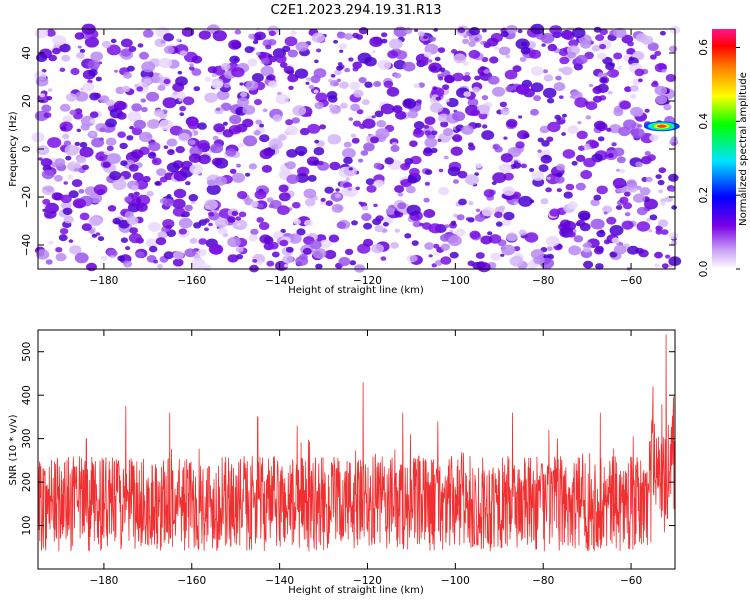 Image resolution: width=750 pixels, height=600 pixels. Describe the element at coordinates (279, 581) in the screenshot. I see `x-tick-label: −140` at that location.